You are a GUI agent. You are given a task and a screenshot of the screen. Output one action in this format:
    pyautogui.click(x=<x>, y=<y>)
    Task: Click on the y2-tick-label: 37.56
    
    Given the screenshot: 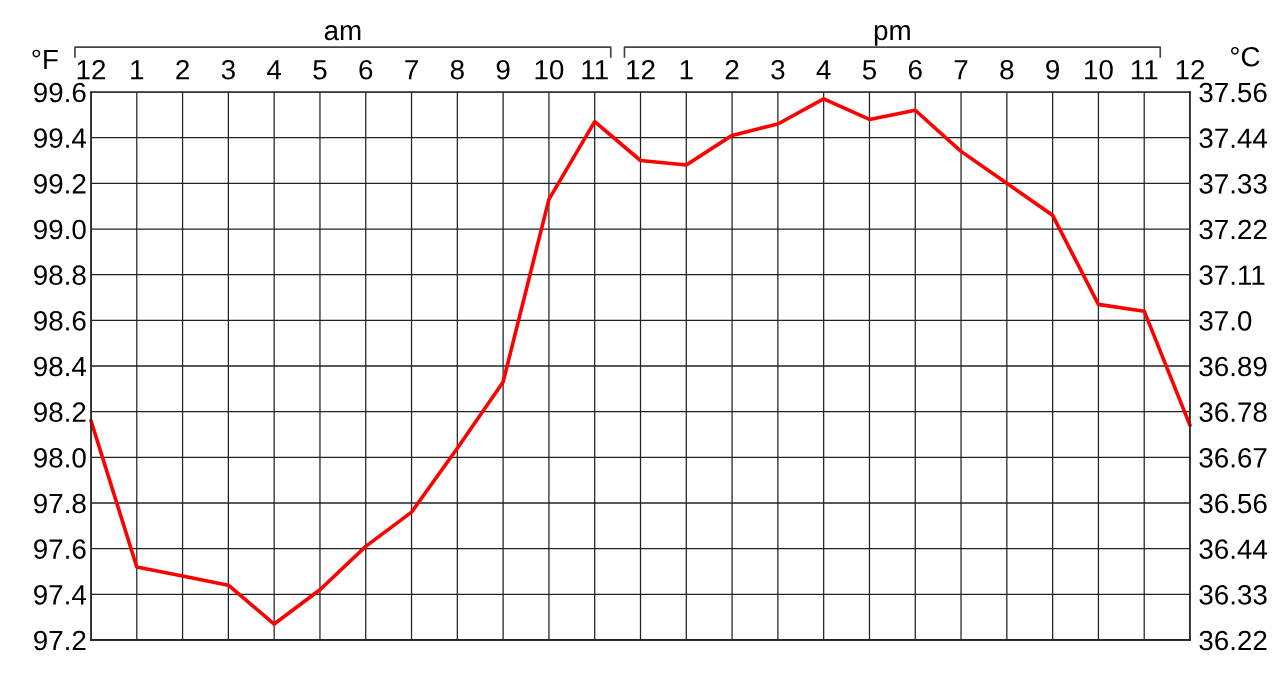 What is the action you would take?
    pyautogui.click(x=1233, y=92)
    